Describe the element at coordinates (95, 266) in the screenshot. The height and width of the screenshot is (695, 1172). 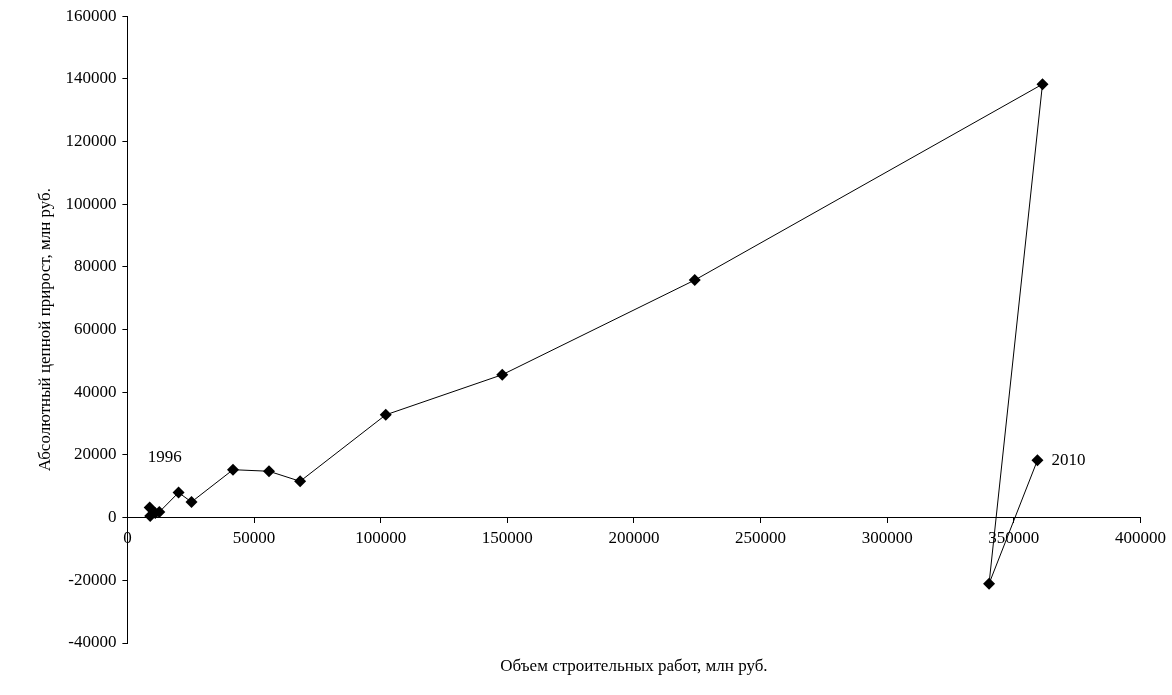
I see `y-tick-label: 80000` at that location.